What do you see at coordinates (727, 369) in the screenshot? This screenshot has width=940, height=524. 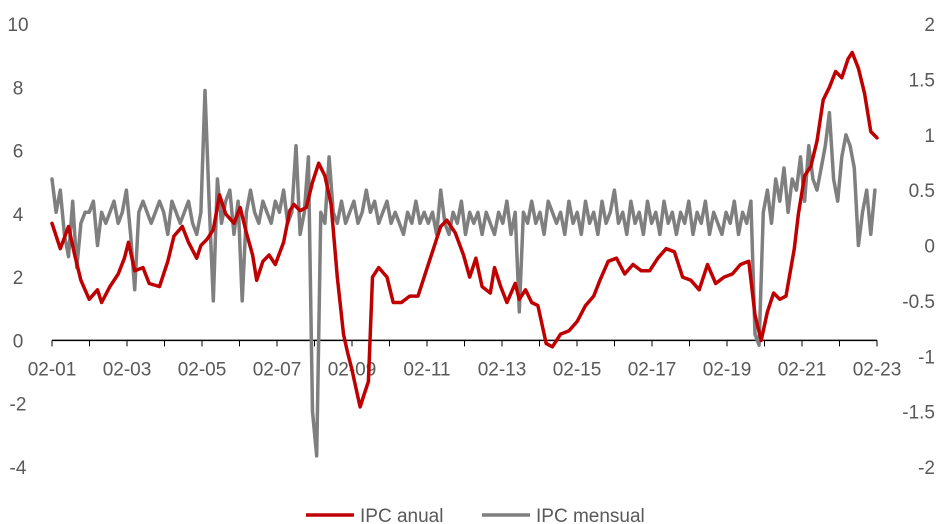 I see `x-tick-label: 02-19` at bounding box center [727, 369].